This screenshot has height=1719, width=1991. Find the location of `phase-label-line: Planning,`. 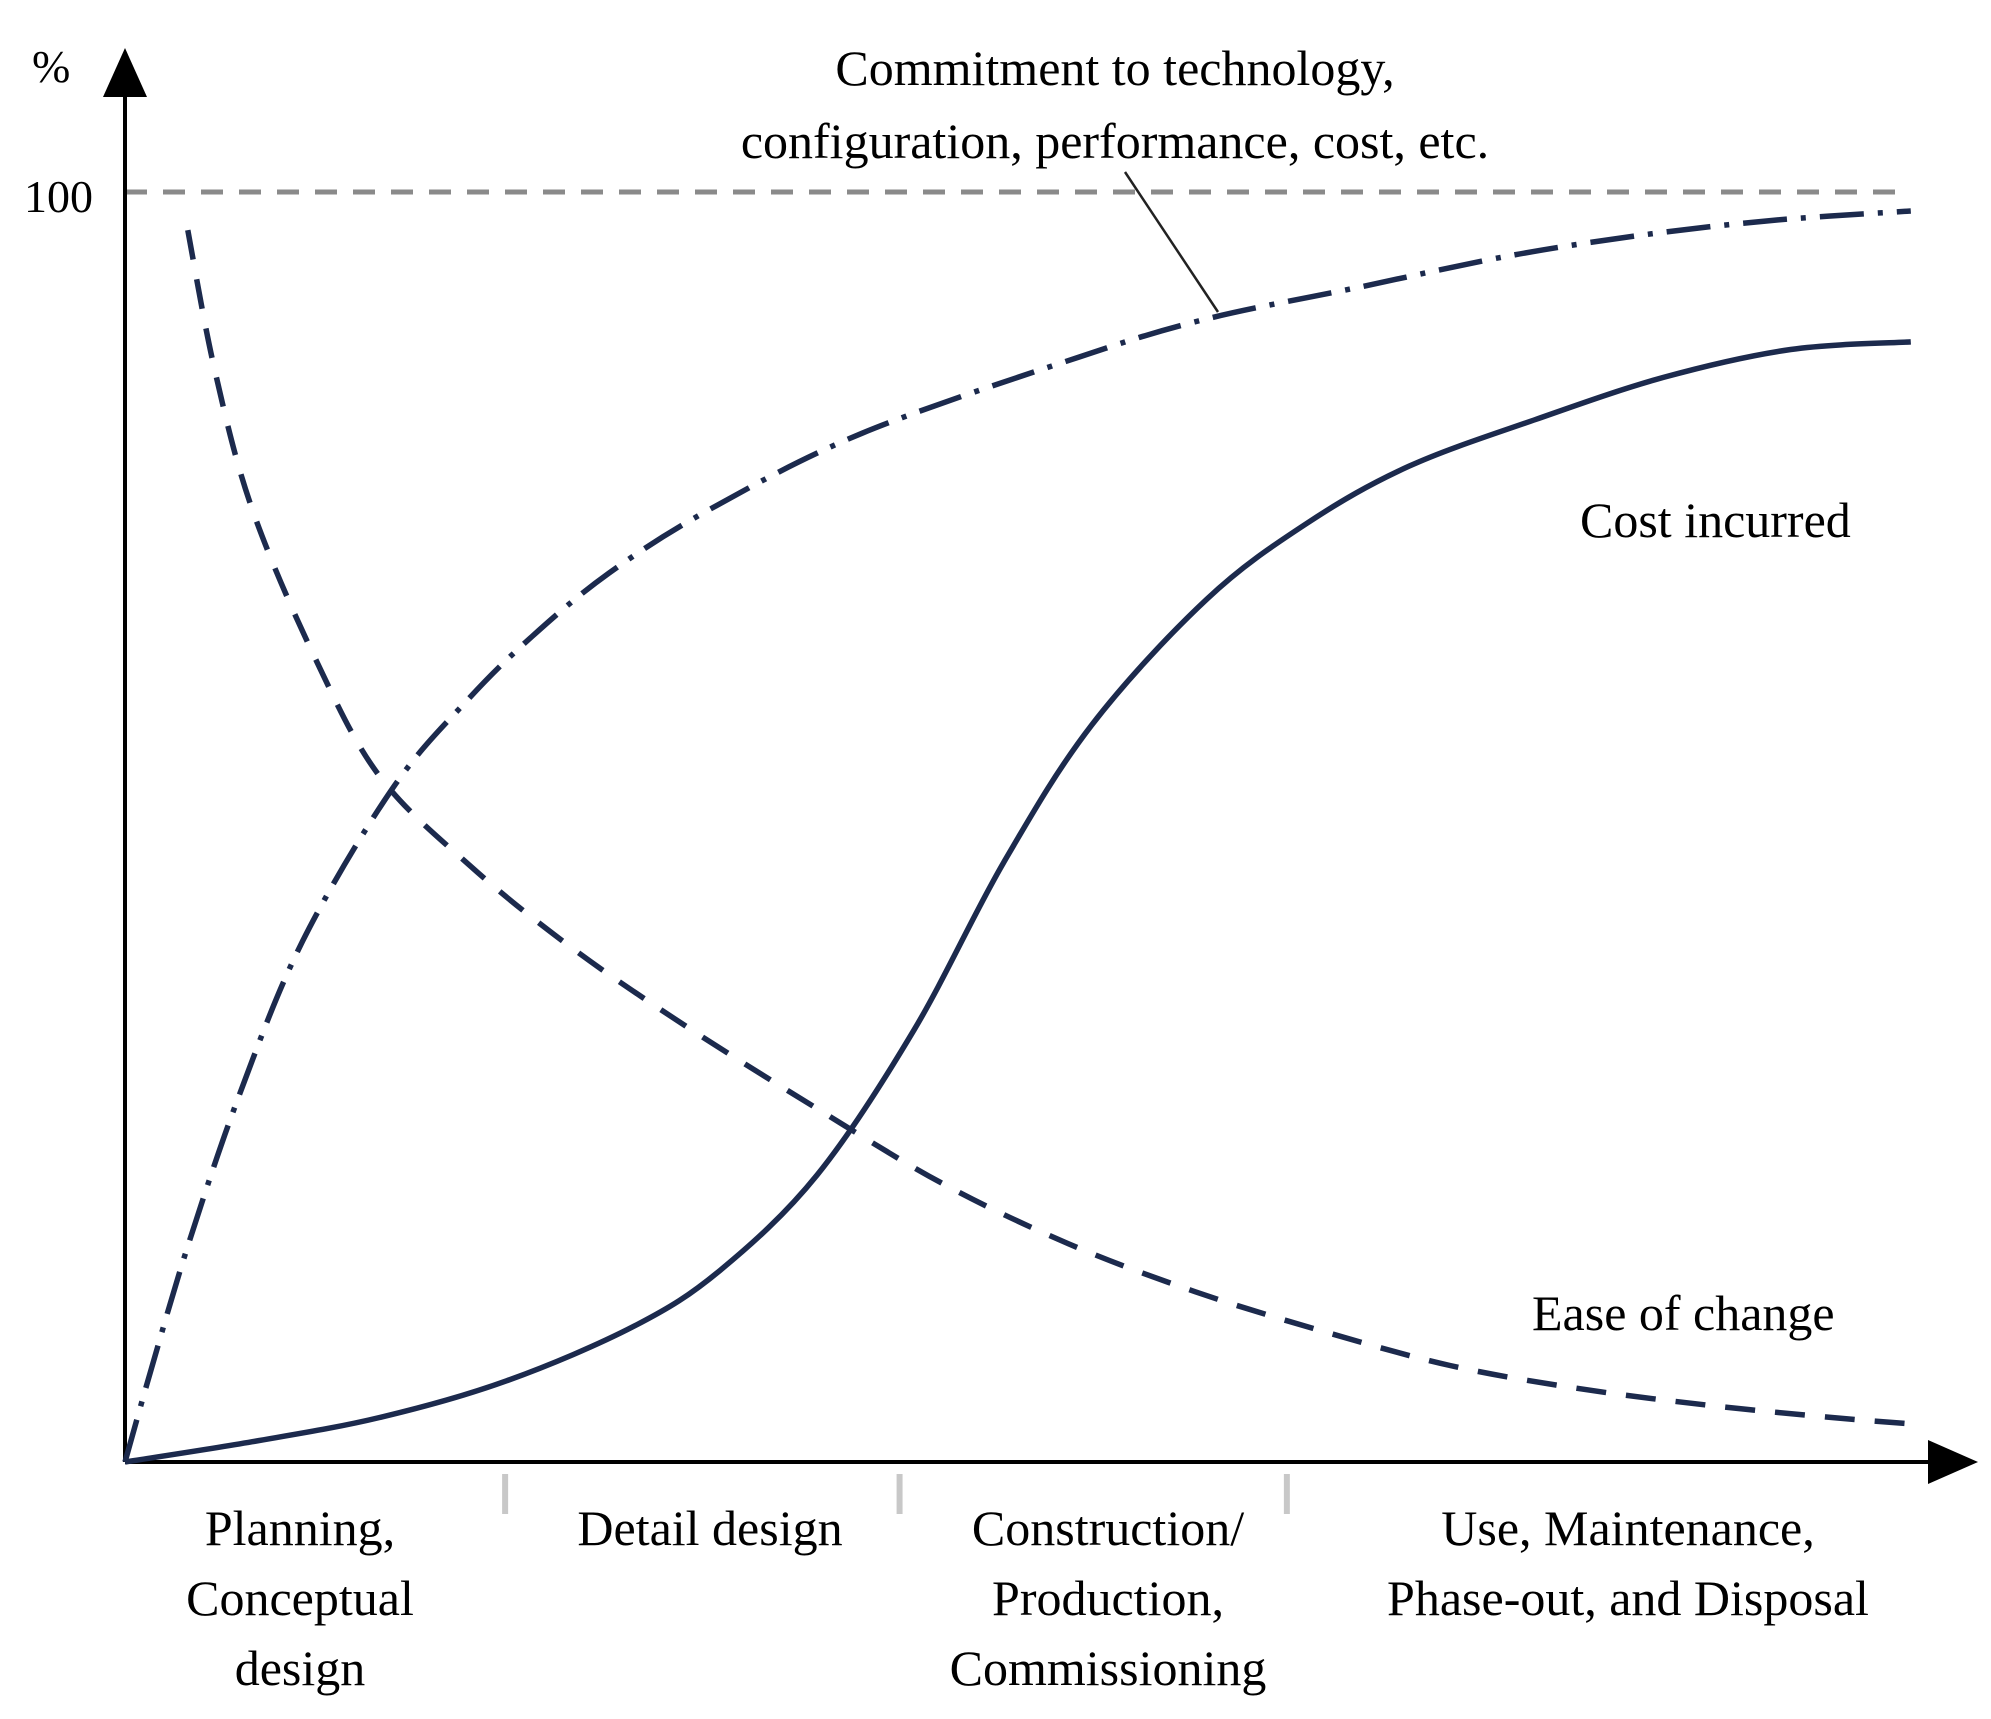

phase-label-line: Planning, is located at coordinates (300, 1528).